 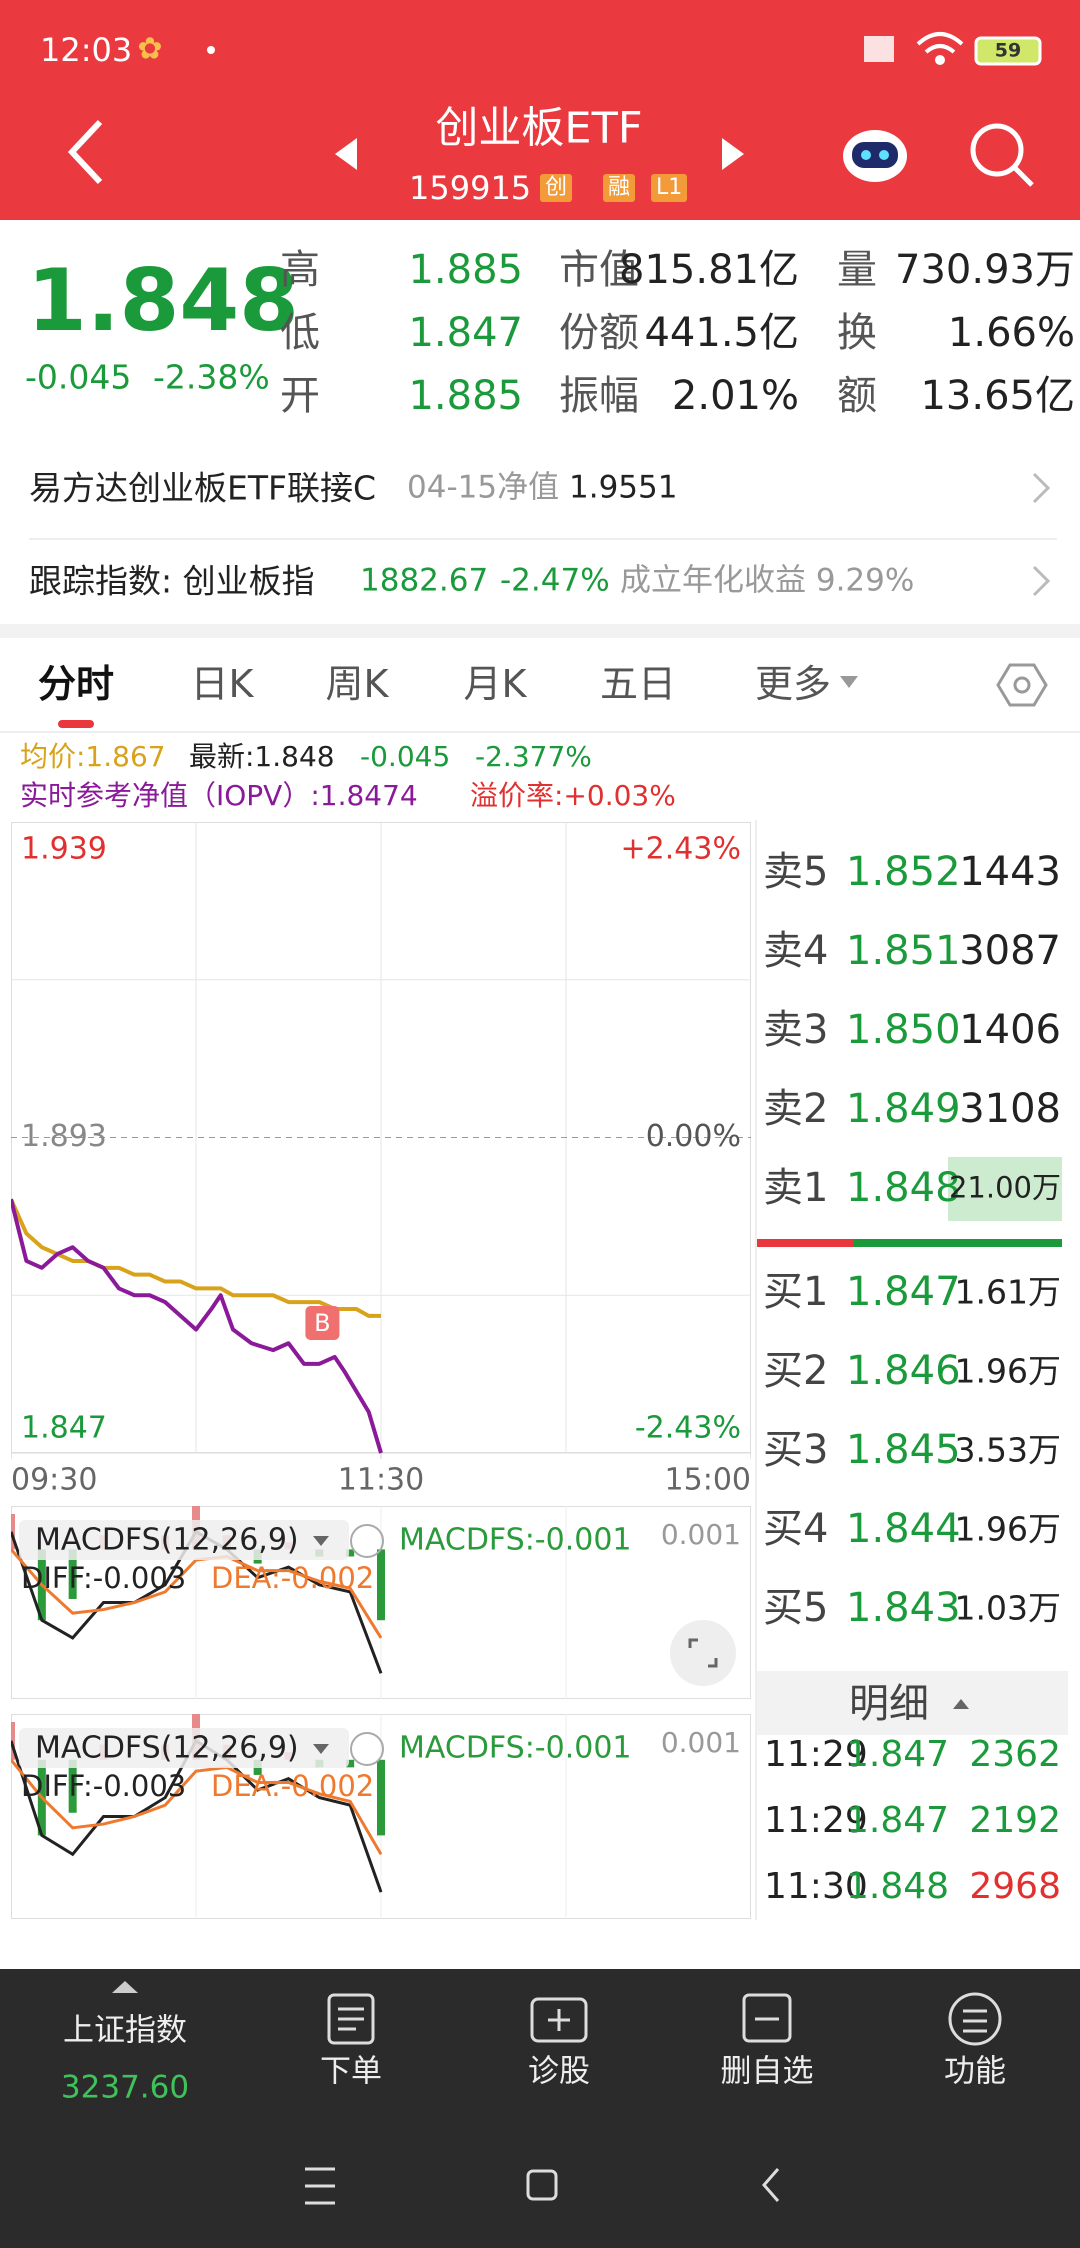 I want to click on latest-price: 最新:1.848, so click(x=262, y=756).